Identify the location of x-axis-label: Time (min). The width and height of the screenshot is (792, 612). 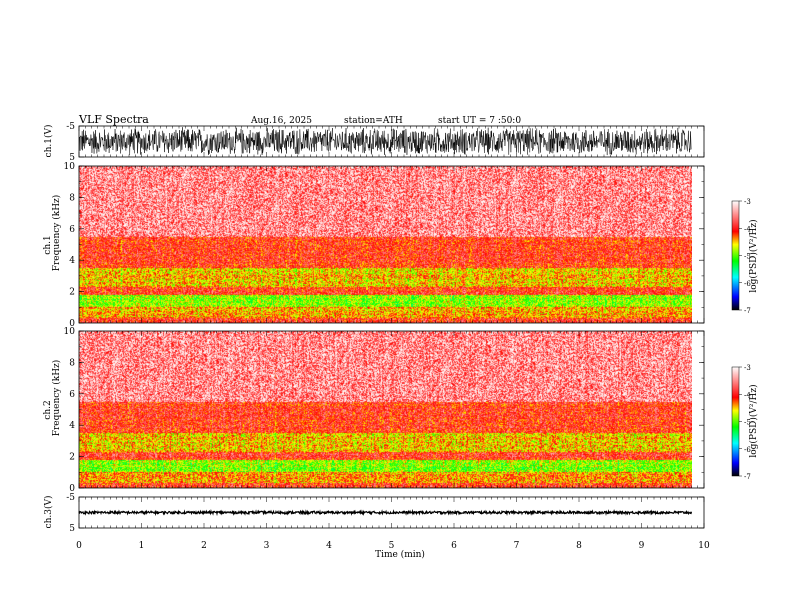
(400, 554).